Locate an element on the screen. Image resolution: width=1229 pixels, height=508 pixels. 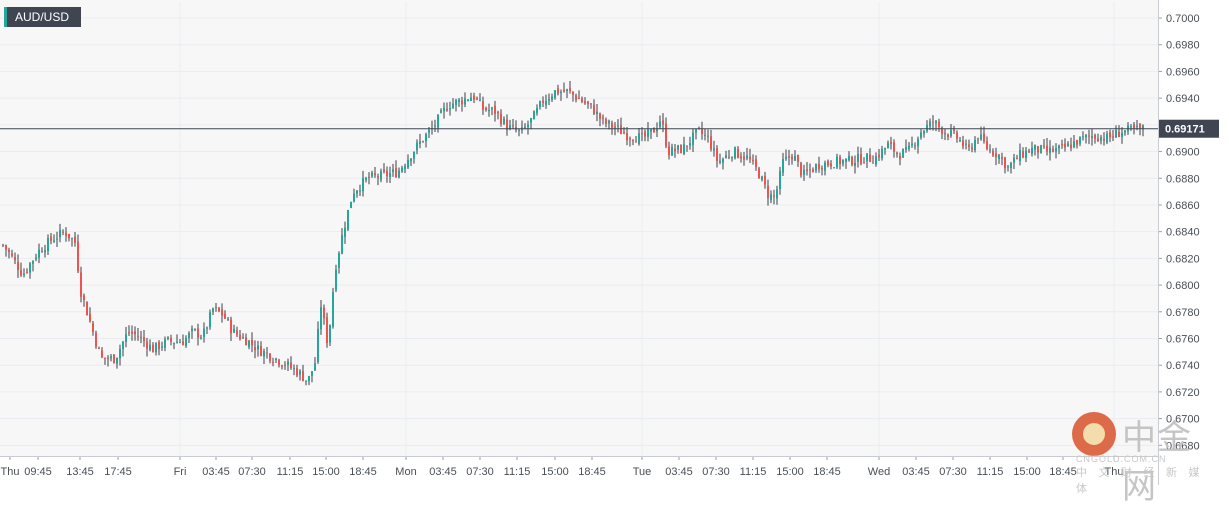
y-tick-label: 0.6900 is located at coordinates (1183, 153).